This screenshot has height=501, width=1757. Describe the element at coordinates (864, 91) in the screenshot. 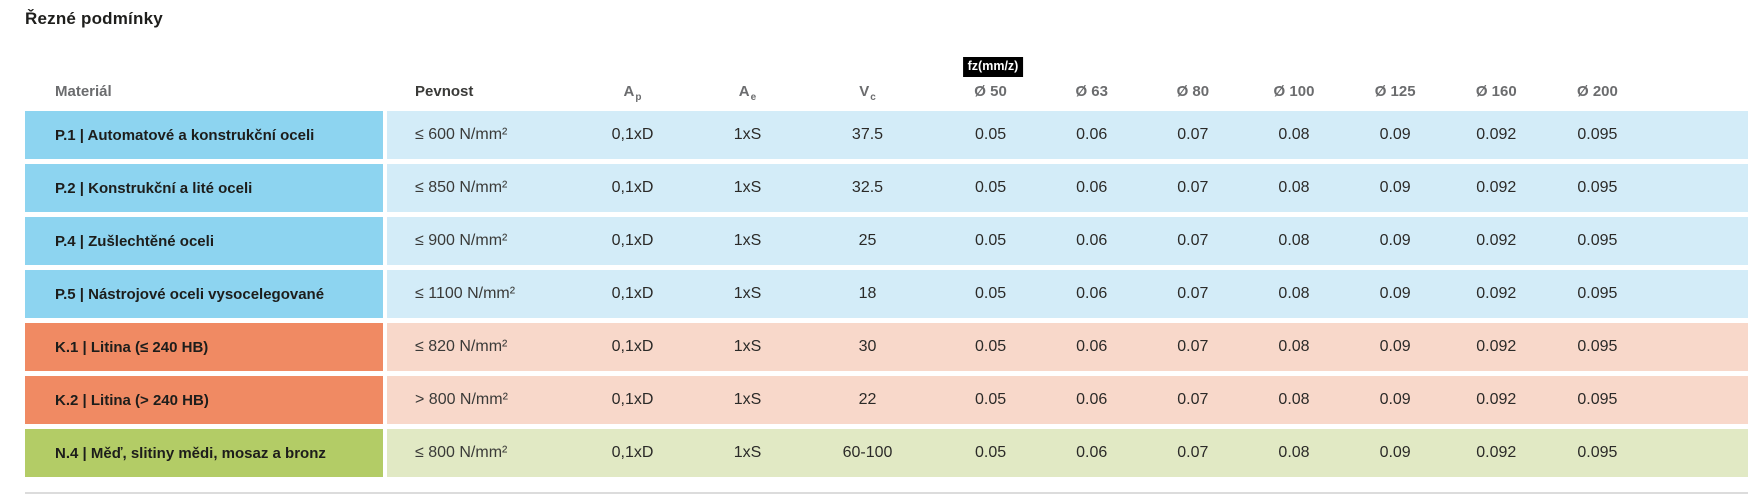

I see `vc-symbol: V` at that location.